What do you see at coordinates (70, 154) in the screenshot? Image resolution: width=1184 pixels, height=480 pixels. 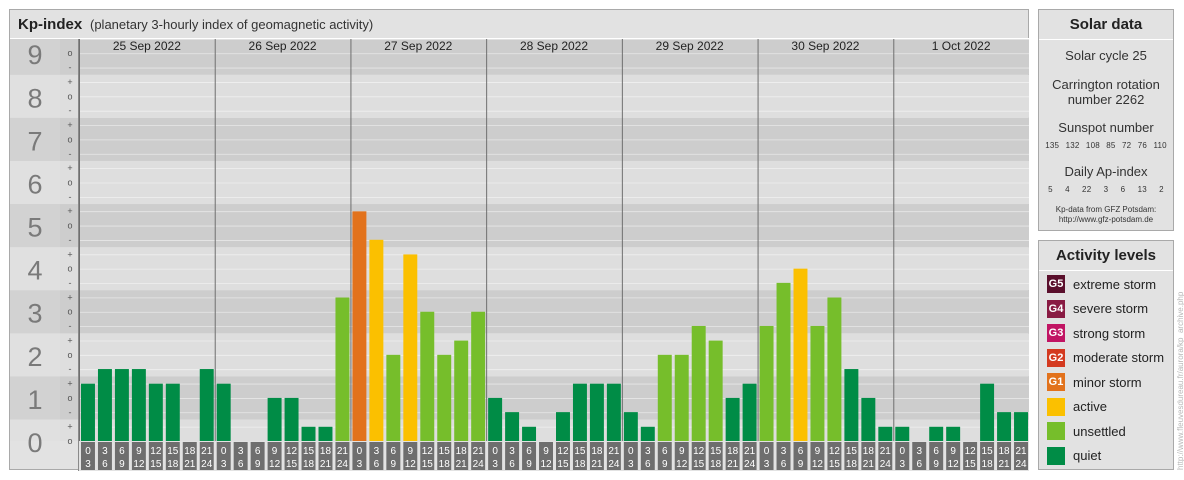 I see `y-minor-label: -` at bounding box center [70, 154].